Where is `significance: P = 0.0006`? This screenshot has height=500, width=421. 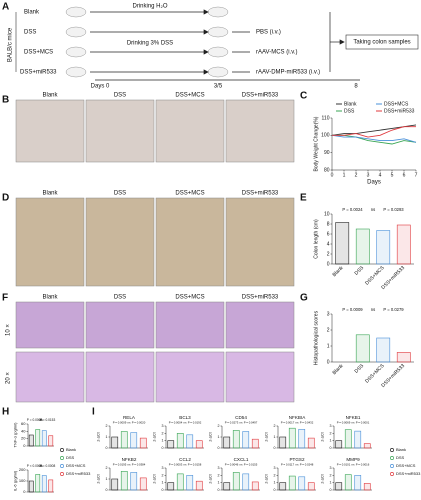 significance: P = 0.0006 is located at coordinates (35, 420).